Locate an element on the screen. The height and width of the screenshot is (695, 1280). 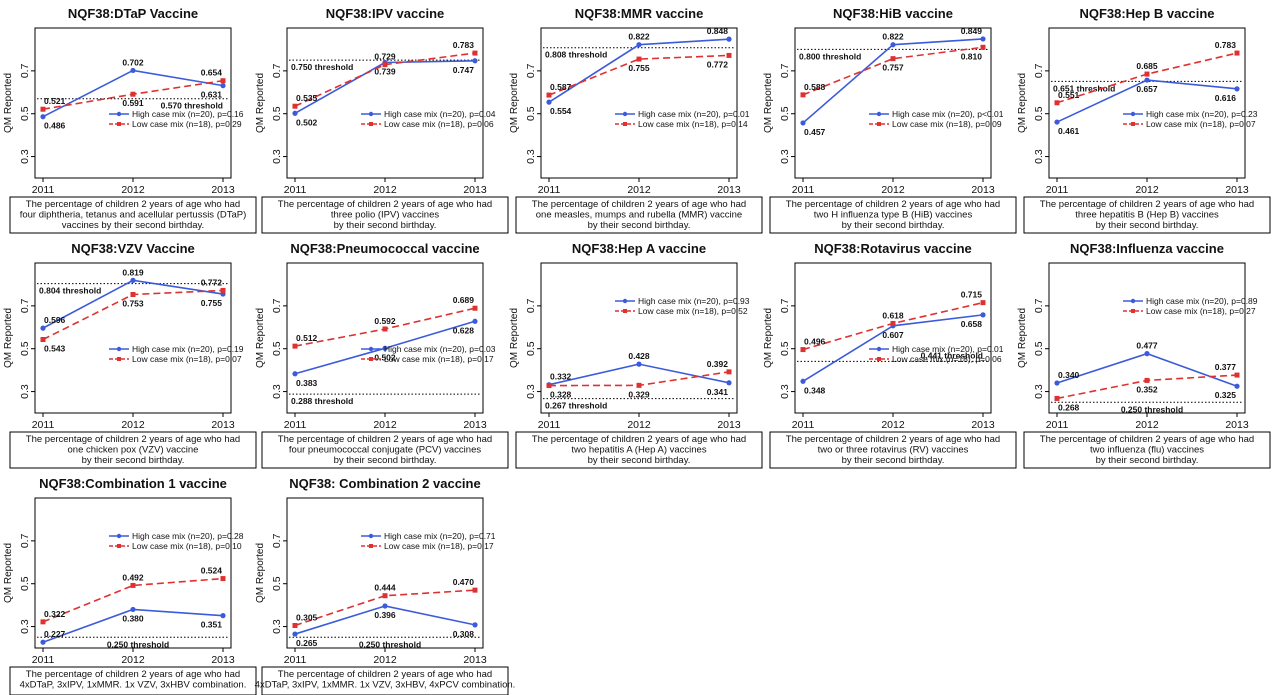
data-label-high: 0.396 is located at coordinates (385, 615).